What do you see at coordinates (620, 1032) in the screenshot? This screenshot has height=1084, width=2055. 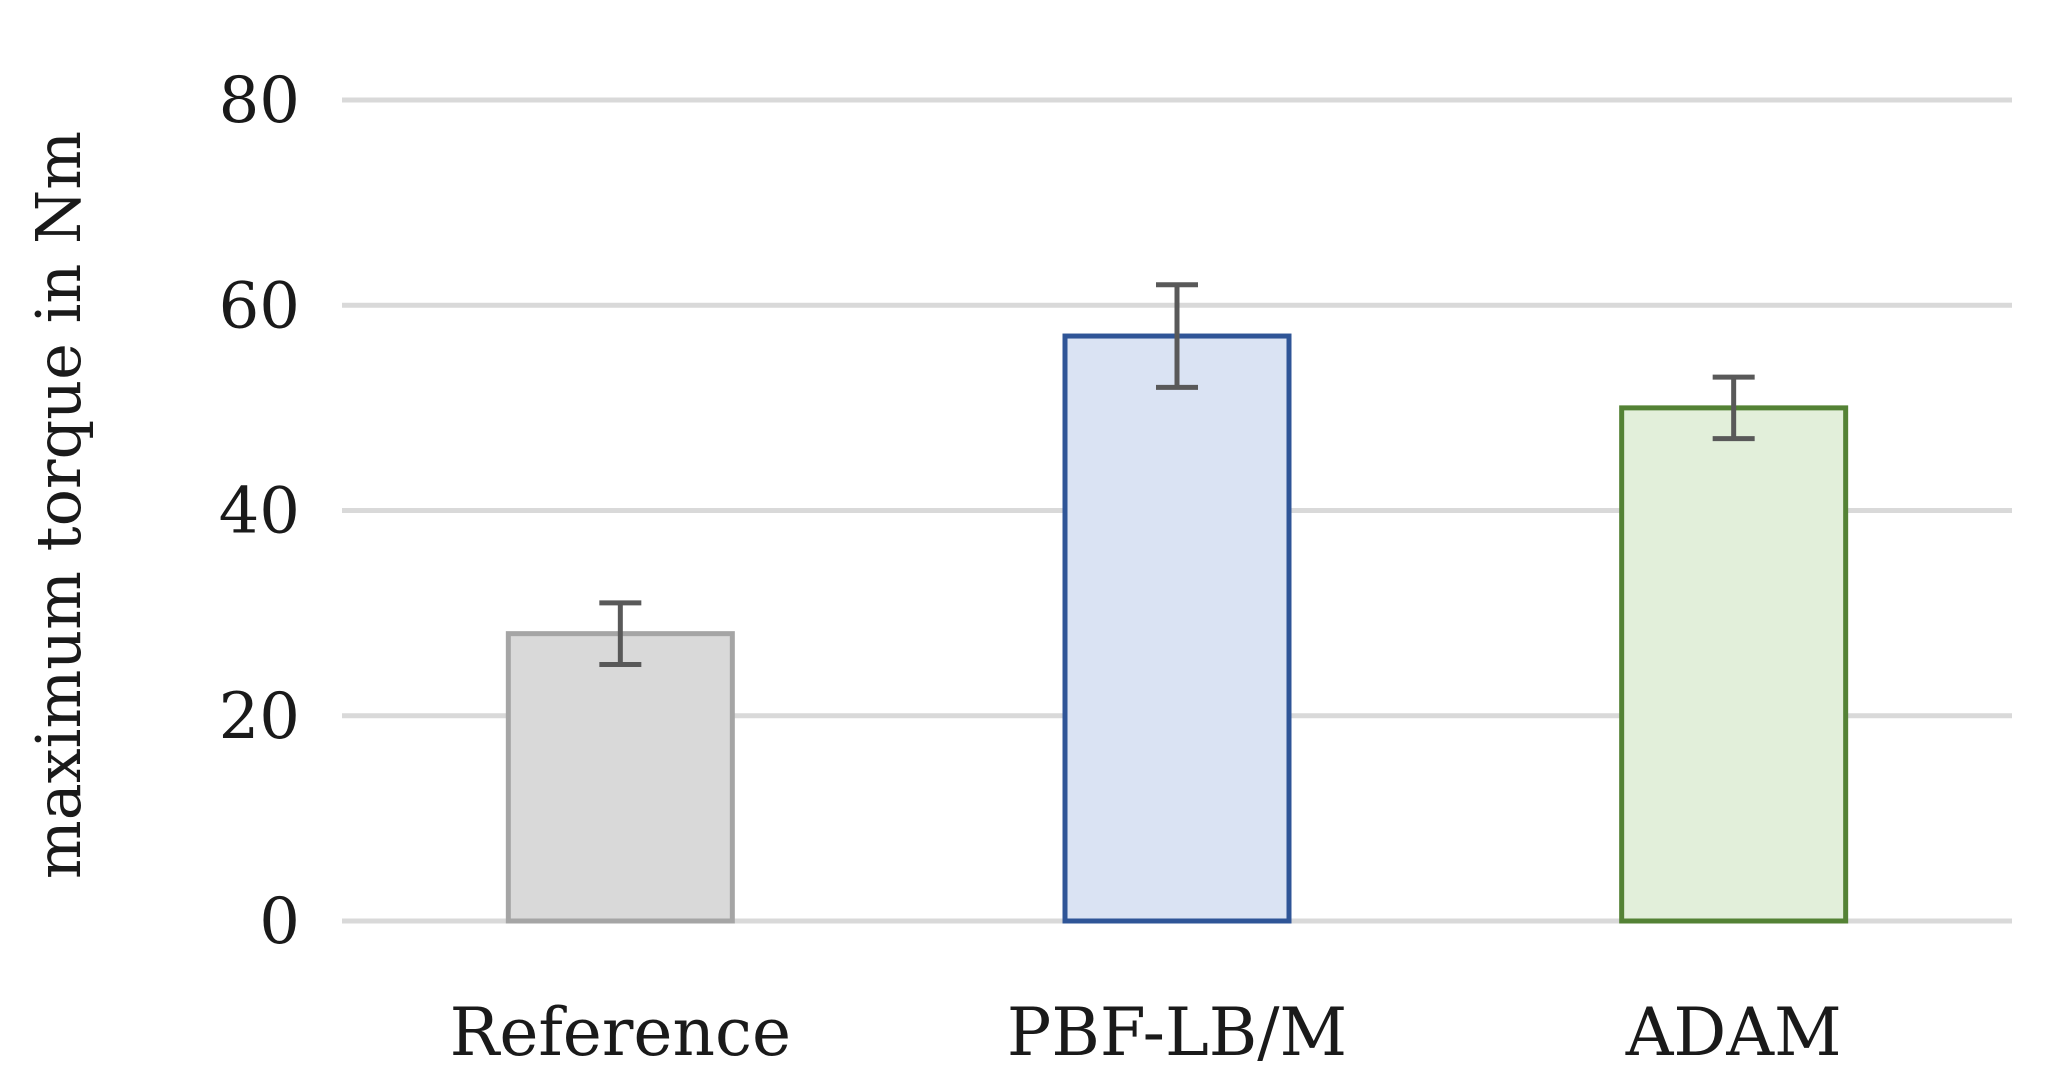 I see `category-label: Reference` at bounding box center [620, 1032].